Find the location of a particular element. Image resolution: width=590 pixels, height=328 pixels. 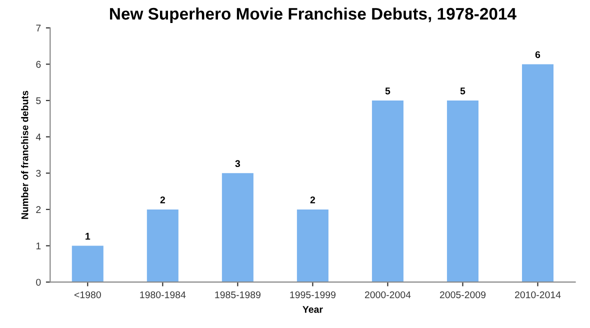

y-tick-label: 6 is located at coordinates (38, 64).